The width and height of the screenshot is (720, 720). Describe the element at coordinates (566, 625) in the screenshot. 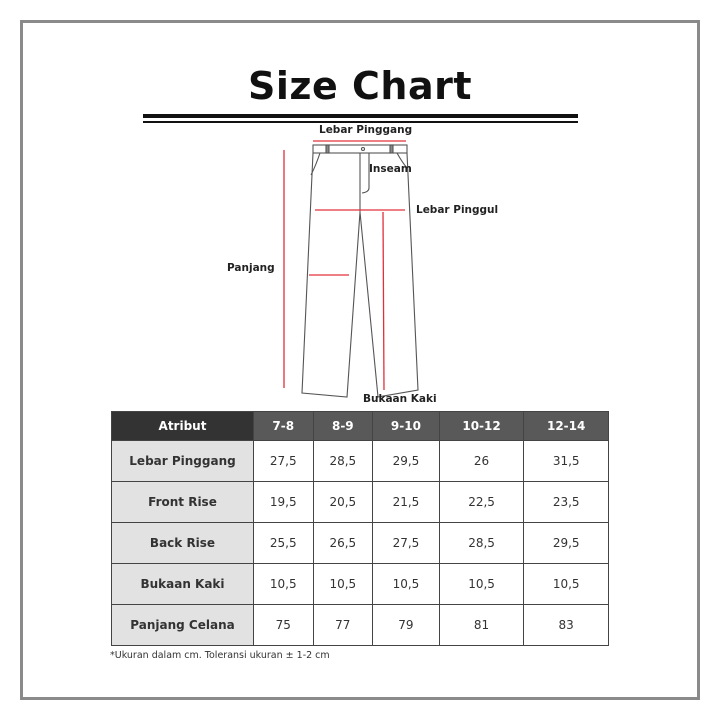

I see `cell: 83` at that location.